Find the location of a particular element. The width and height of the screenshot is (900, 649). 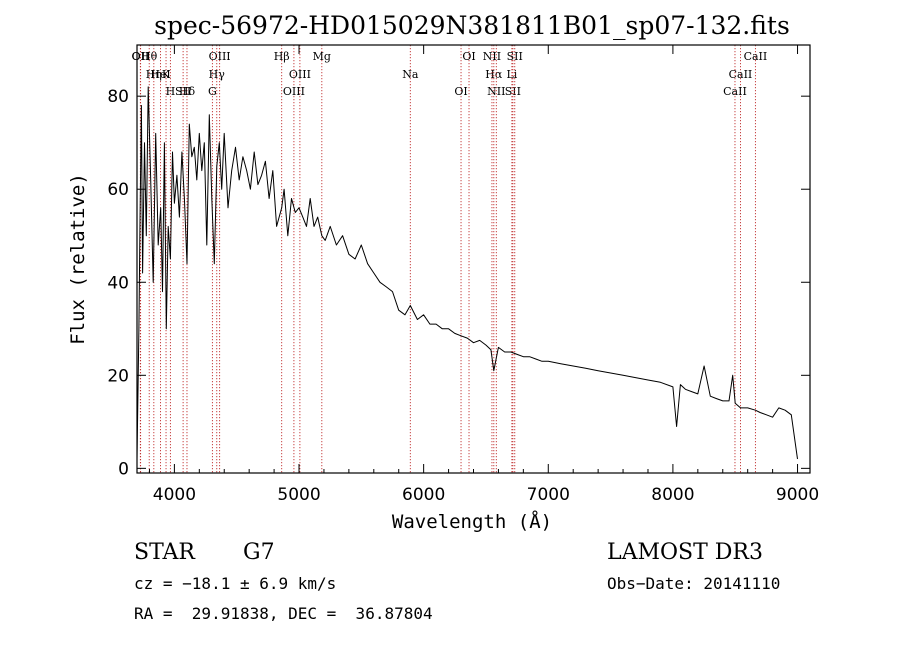

spectral-line-label: H is located at coordinates (171, 91).